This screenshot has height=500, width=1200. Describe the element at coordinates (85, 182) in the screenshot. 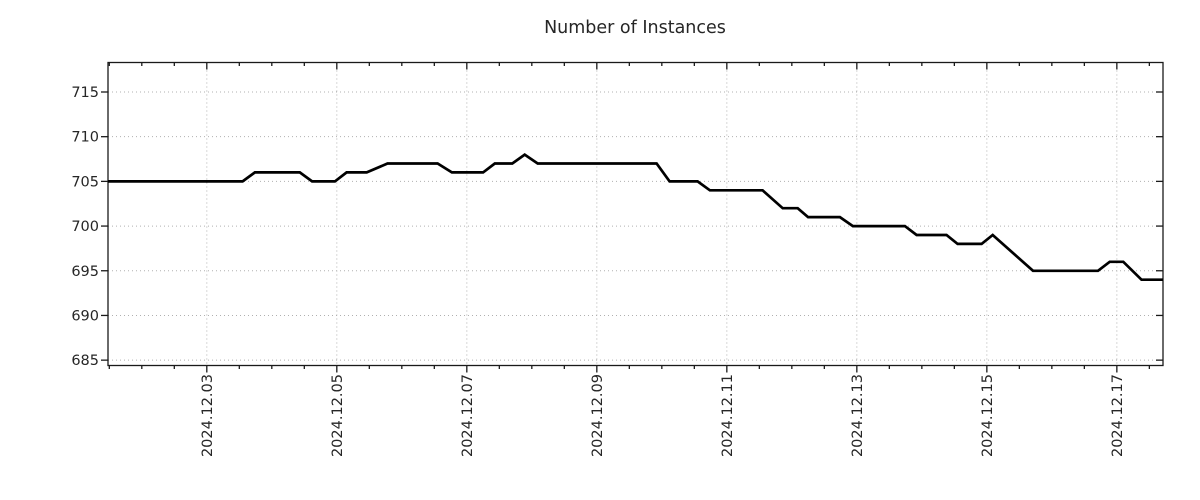

I see `y-tick-label: 705` at that location.